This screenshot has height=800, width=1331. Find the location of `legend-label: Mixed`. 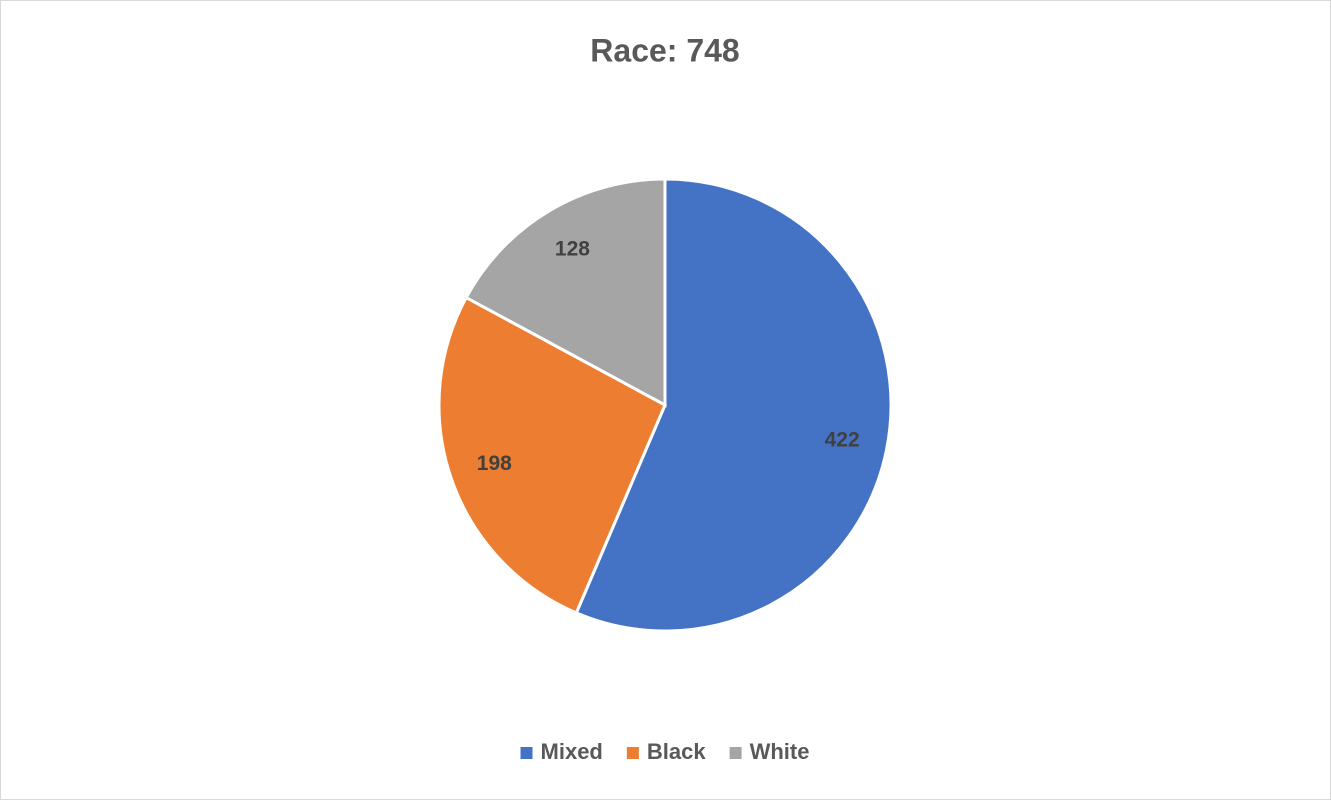

legend-label: Mixed is located at coordinates (572, 751).